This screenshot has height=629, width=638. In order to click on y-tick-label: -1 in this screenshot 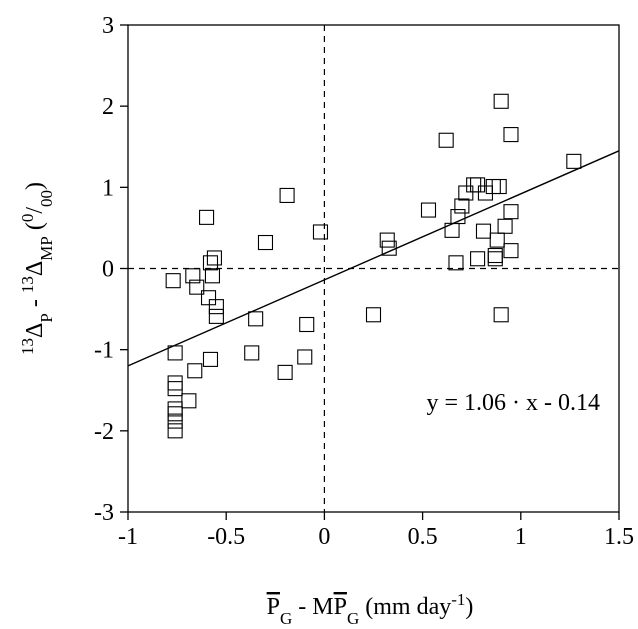, I will do `click(104, 351)`.